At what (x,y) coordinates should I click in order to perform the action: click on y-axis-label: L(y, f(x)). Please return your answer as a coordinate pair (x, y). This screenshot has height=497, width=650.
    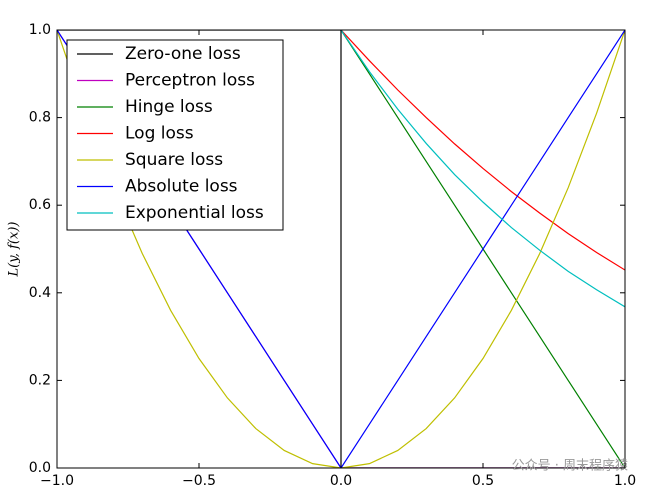
    Looking at the image, I should click on (14, 250).